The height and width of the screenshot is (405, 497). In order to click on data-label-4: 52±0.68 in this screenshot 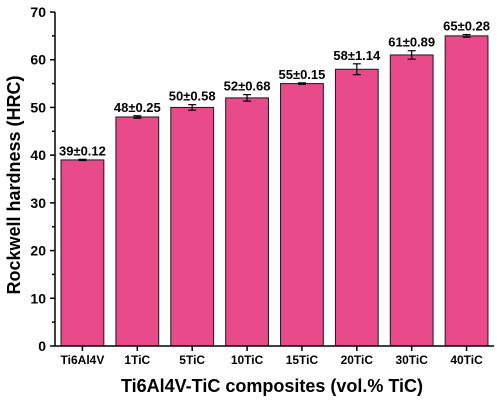, I will do `click(247, 86)`.